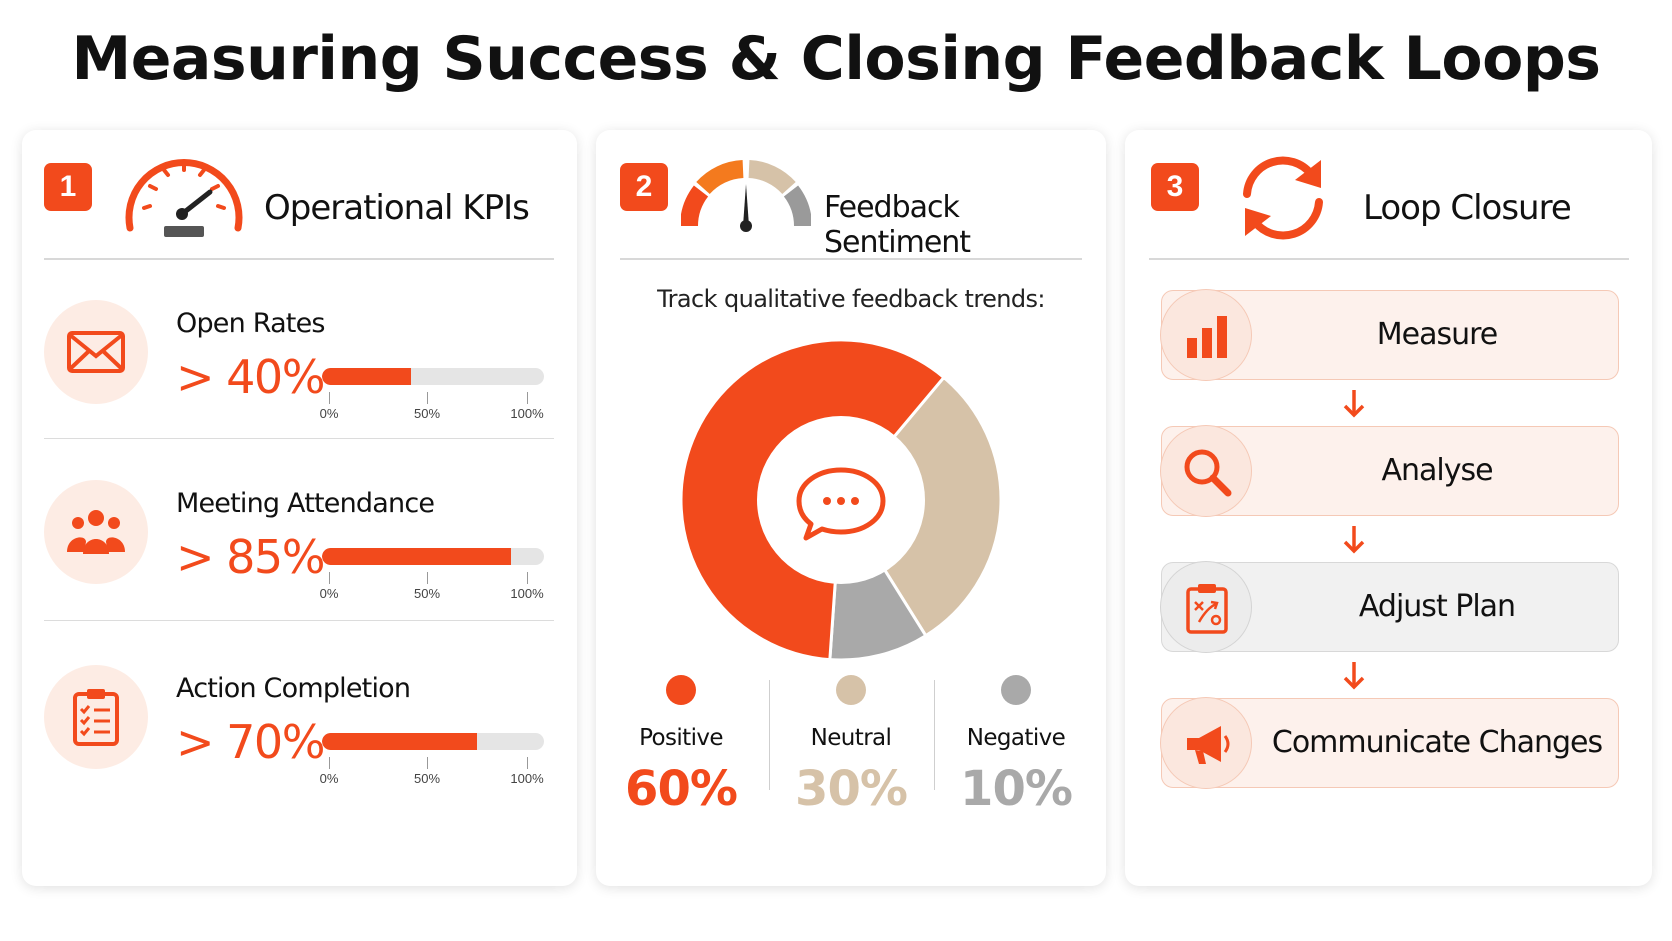  Describe the element at coordinates (897, 225) in the screenshot. I see `panel-title: Feedback Sentiment` at that location.